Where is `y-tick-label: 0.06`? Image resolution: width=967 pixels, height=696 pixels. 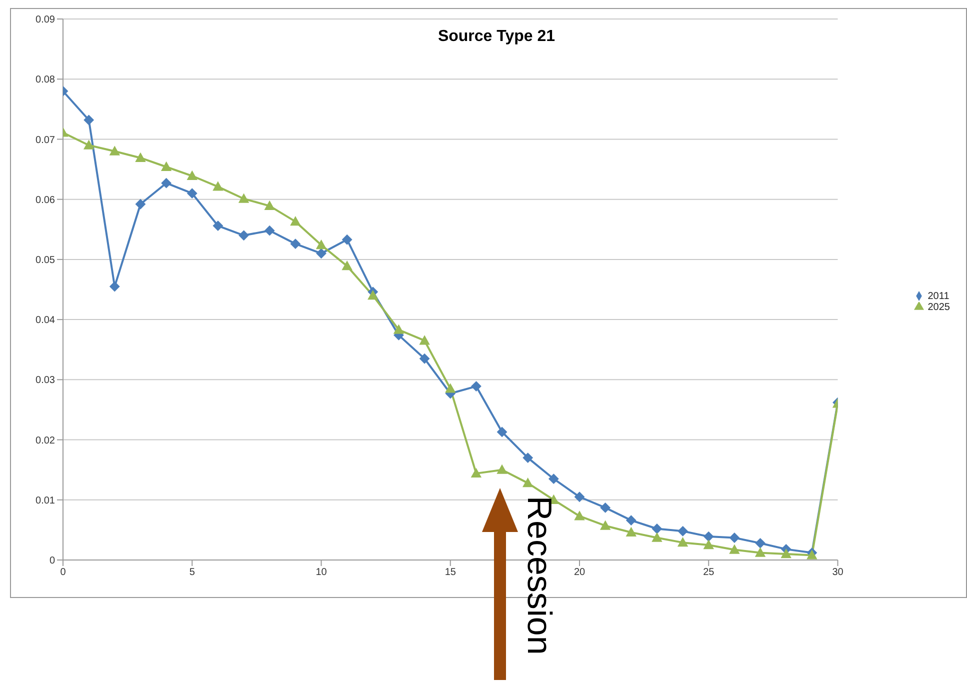
y-tick-label: 0.06 is located at coordinates (46, 200).